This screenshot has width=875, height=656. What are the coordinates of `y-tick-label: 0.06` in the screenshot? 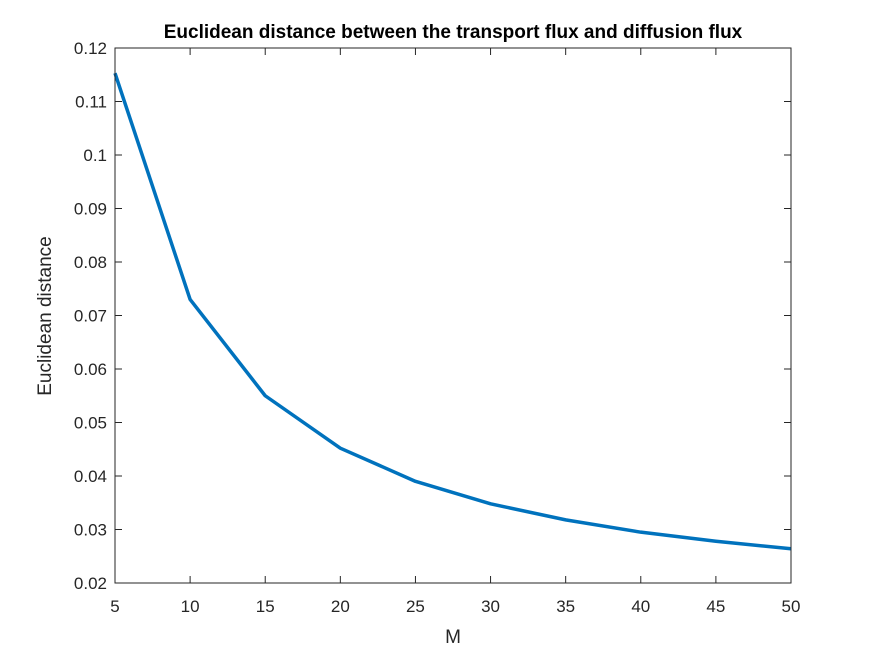 It's located at (90, 369).